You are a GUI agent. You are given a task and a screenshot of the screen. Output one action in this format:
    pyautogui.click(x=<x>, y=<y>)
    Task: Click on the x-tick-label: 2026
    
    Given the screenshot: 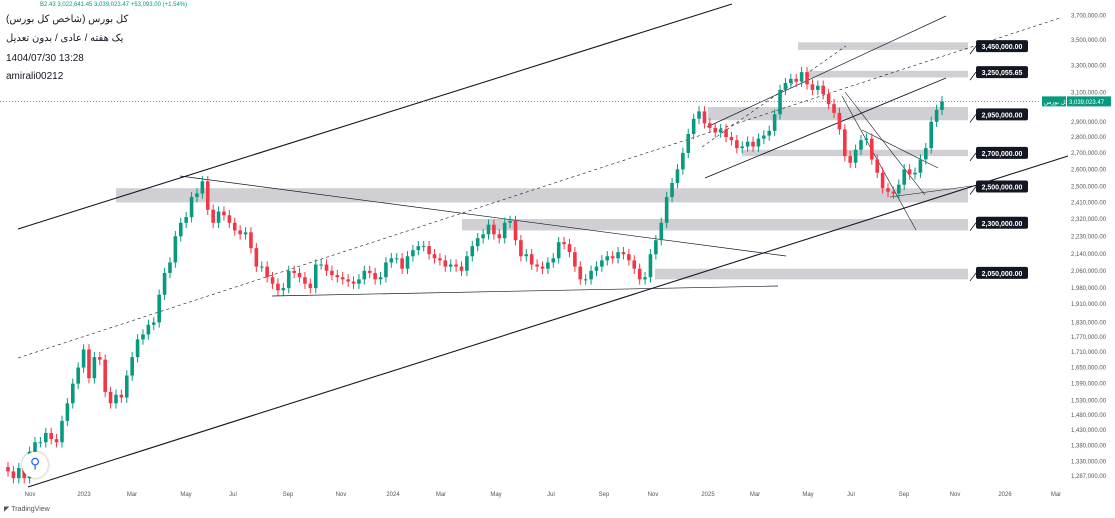 What is the action you would take?
    pyautogui.click(x=1005, y=495)
    